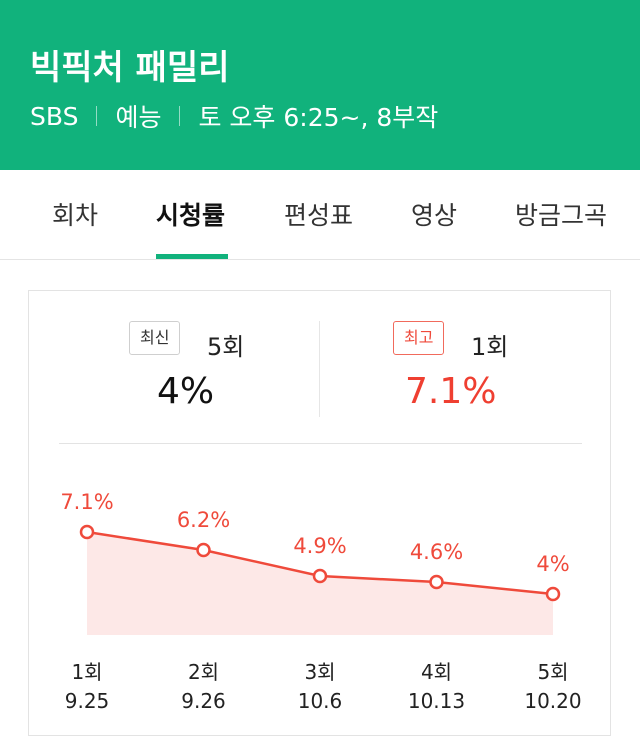 Image resolution: width=640 pixels, height=744 pixels. Describe the element at coordinates (54, 116) in the screenshot. I see `channel-name: SBS` at that location.